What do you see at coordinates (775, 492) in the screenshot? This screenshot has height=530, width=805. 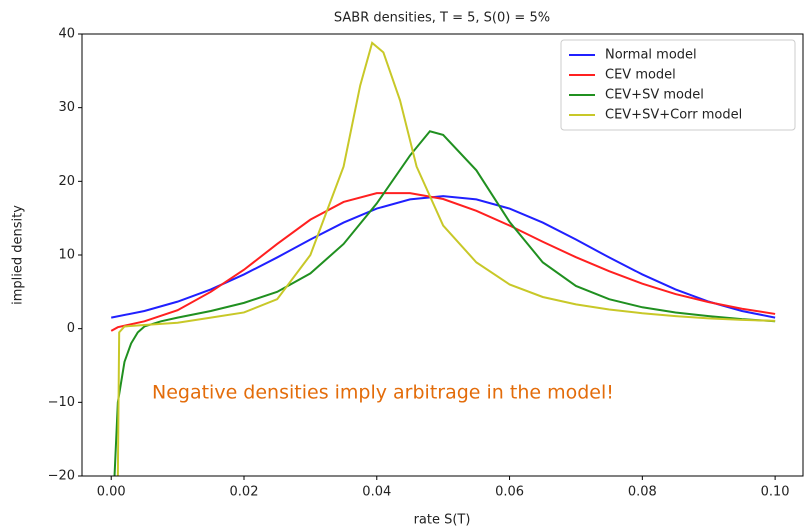 I see `x-tick-label: 0.10` at bounding box center [775, 492].